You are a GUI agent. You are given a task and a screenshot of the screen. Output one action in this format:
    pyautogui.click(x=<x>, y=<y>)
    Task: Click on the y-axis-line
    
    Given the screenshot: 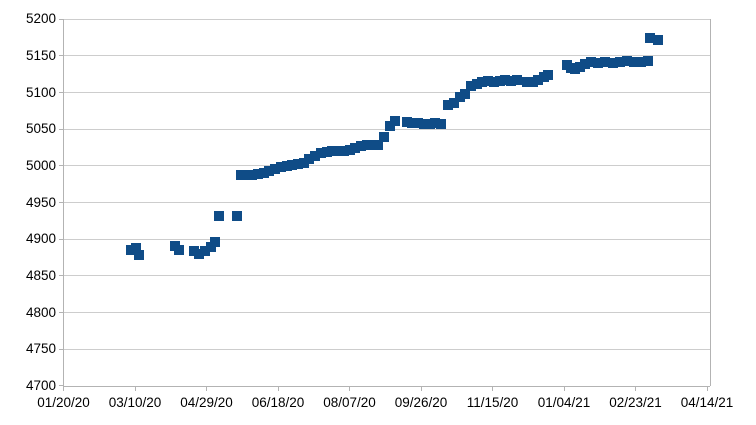 What is the action you would take?
    pyautogui.click(x=63, y=202)
    